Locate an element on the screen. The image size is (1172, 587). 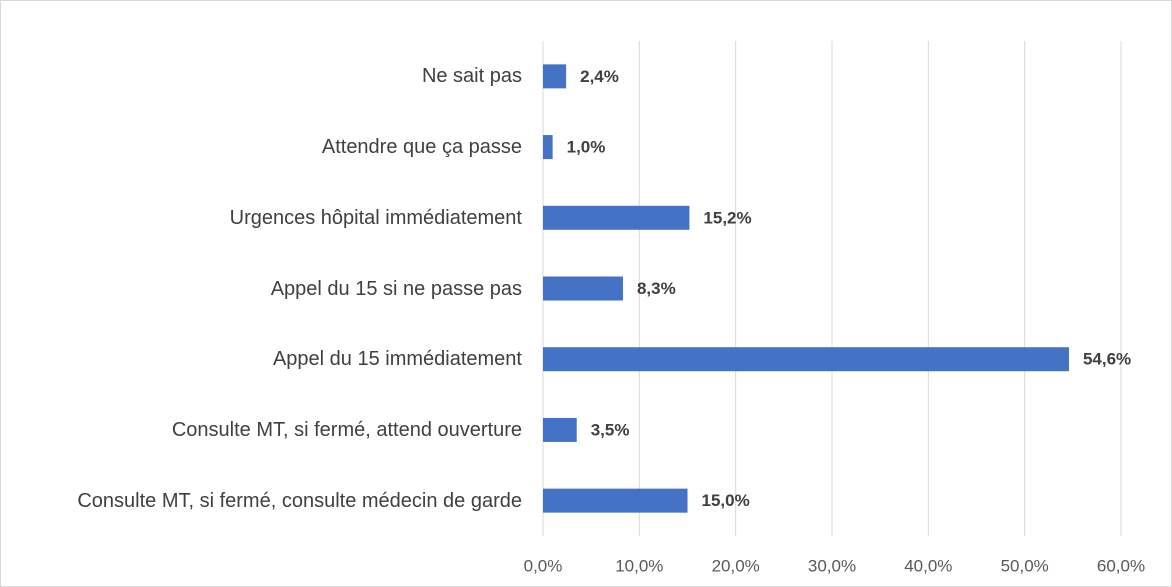
x-tick-label: 50,0% is located at coordinates (1025, 565).